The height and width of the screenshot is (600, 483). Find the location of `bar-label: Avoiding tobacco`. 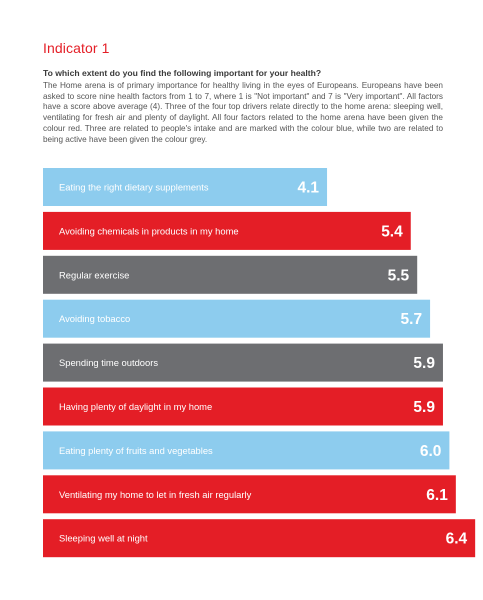

bar-label: Avoiding tobacco is located at coordinates (94, 318).